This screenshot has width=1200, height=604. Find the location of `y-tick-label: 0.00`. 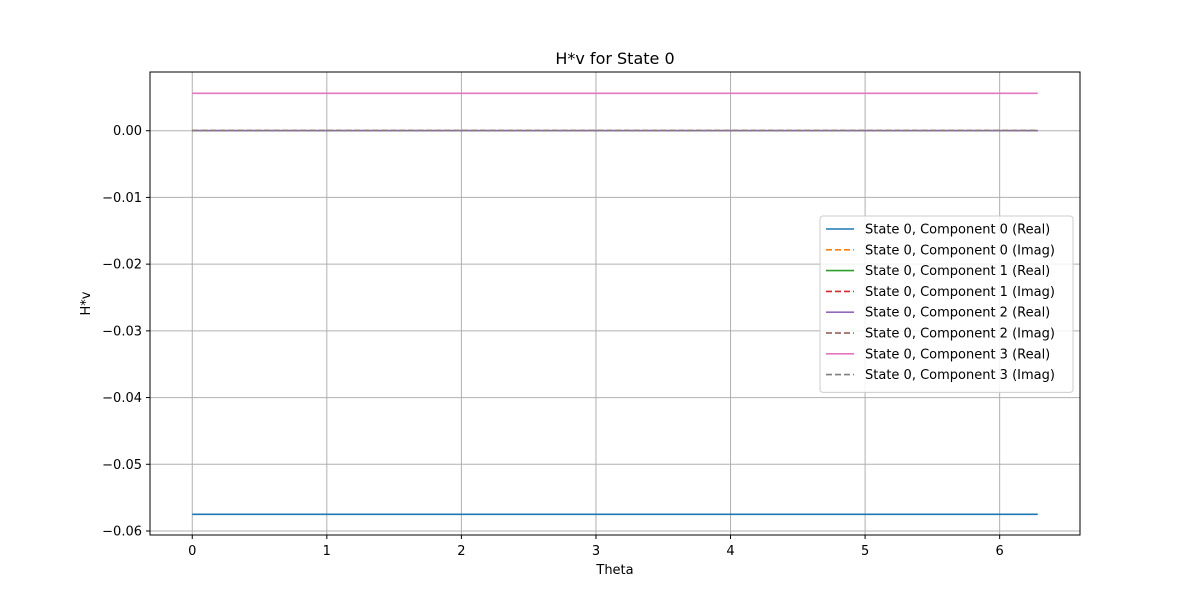

y-tick-label: 0.00 is located at coordinates (127, 131).